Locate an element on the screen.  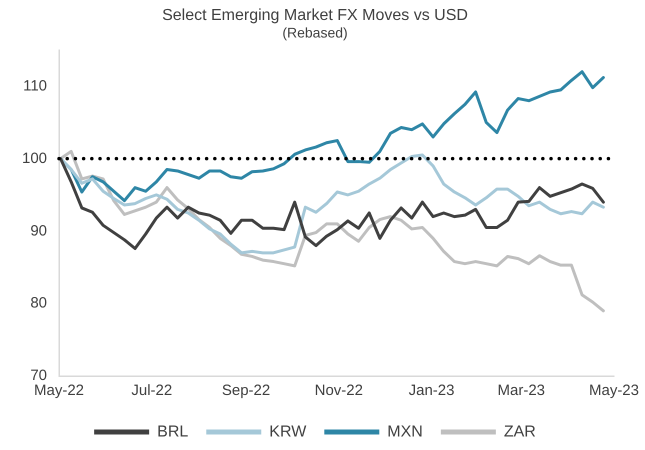
chart-subtitle: (Rebased) is located at coordinates (315, 32).